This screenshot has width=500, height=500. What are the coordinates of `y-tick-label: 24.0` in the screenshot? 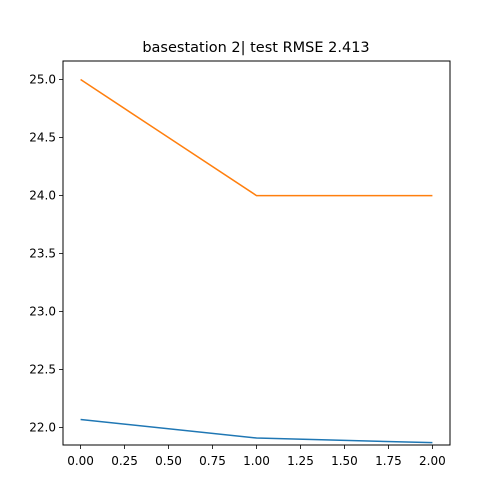 It's located at (42, 196).